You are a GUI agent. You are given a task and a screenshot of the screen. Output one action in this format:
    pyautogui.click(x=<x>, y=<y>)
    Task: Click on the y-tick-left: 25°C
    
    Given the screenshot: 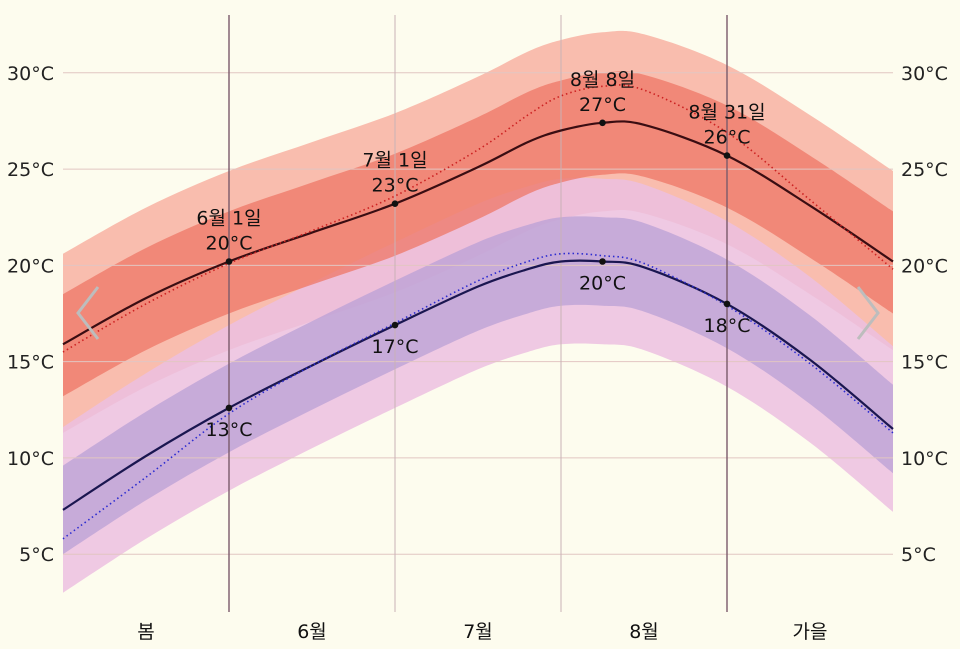 What is the action you would take?
    pyautogui.click(x=30, y=170)
    